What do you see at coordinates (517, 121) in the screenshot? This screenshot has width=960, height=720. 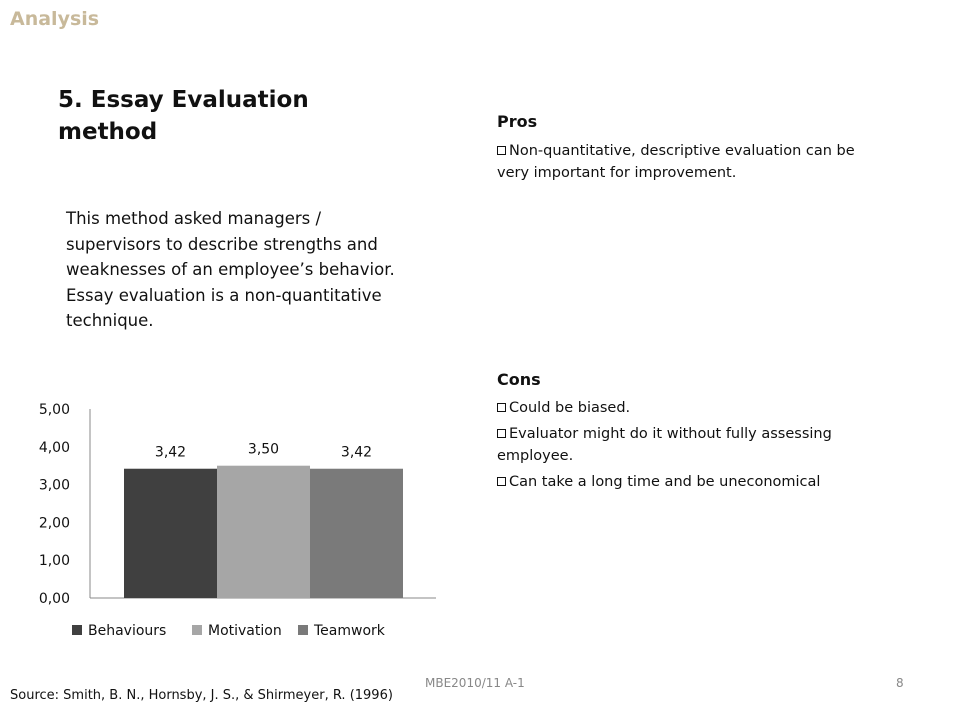 I see `pros-heading: Pros` at bounding box center [517, 121].